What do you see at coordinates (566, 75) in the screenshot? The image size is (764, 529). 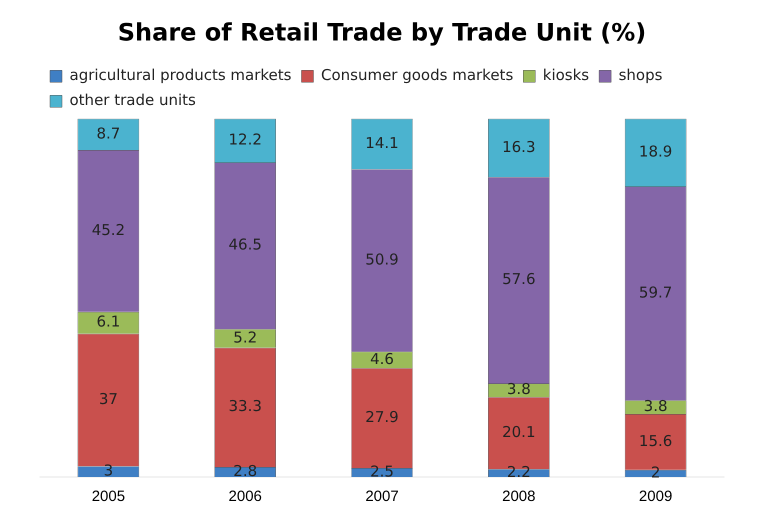 I see `legend-label: kiosks` at bounding box center [566, 75].